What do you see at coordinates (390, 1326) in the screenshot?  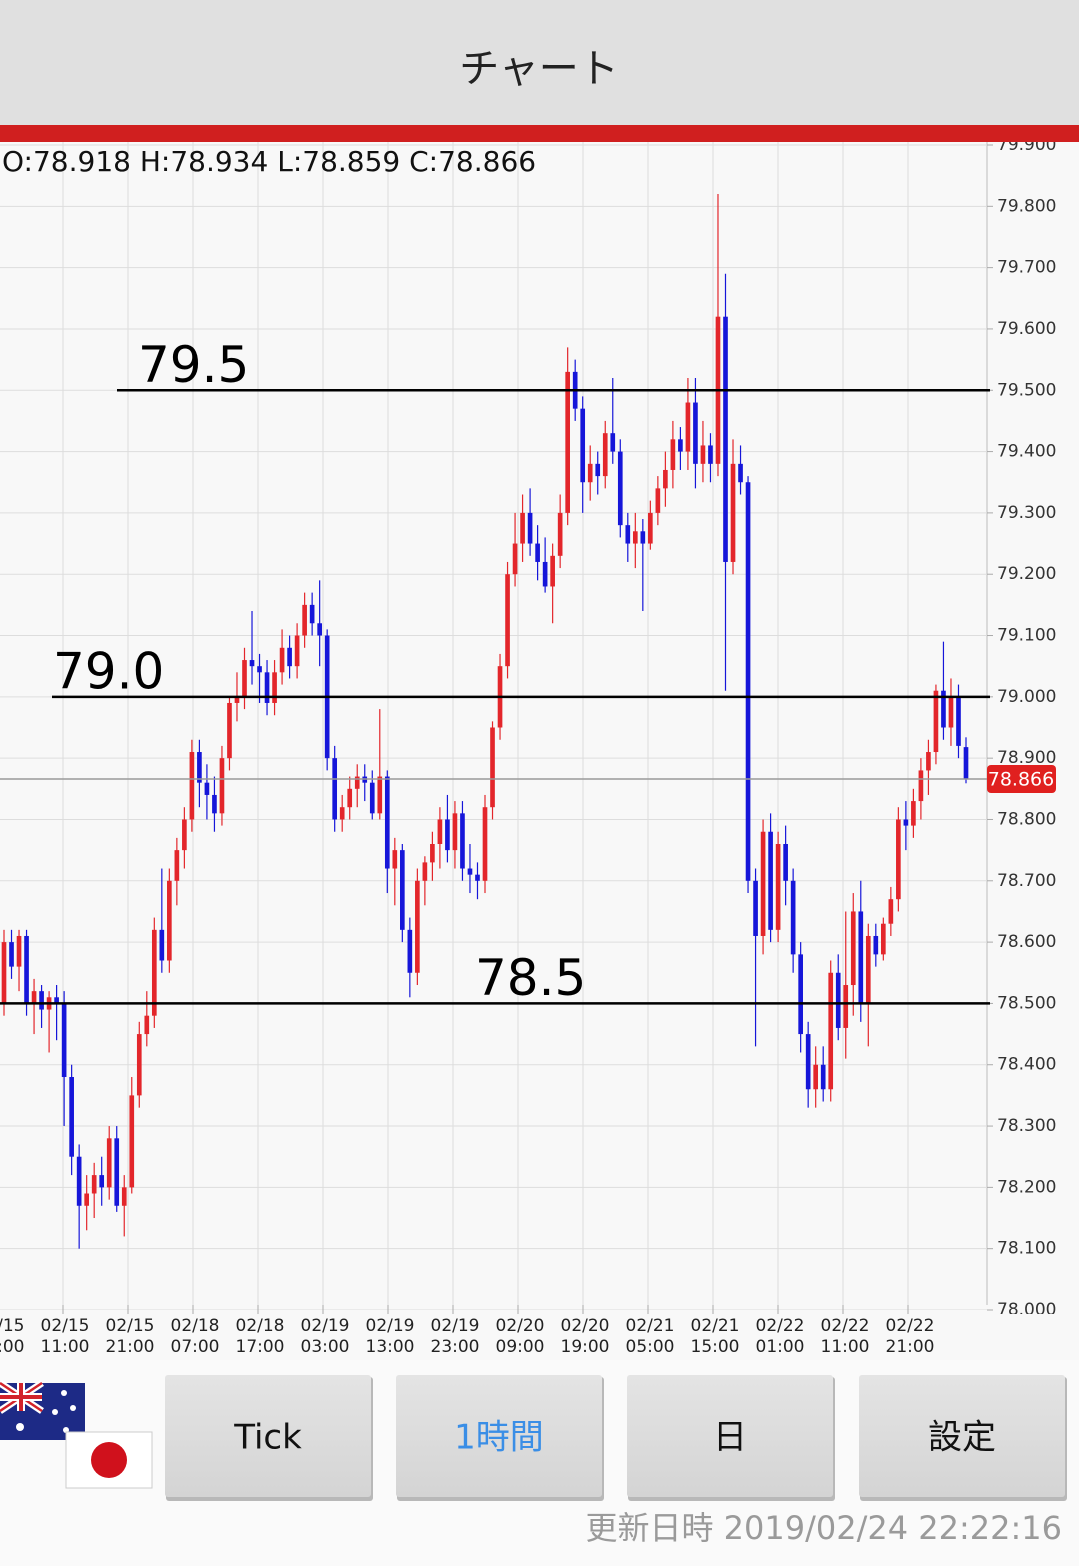 I see `x-tick-date: 02/19` at bounding box center [390, 1326].